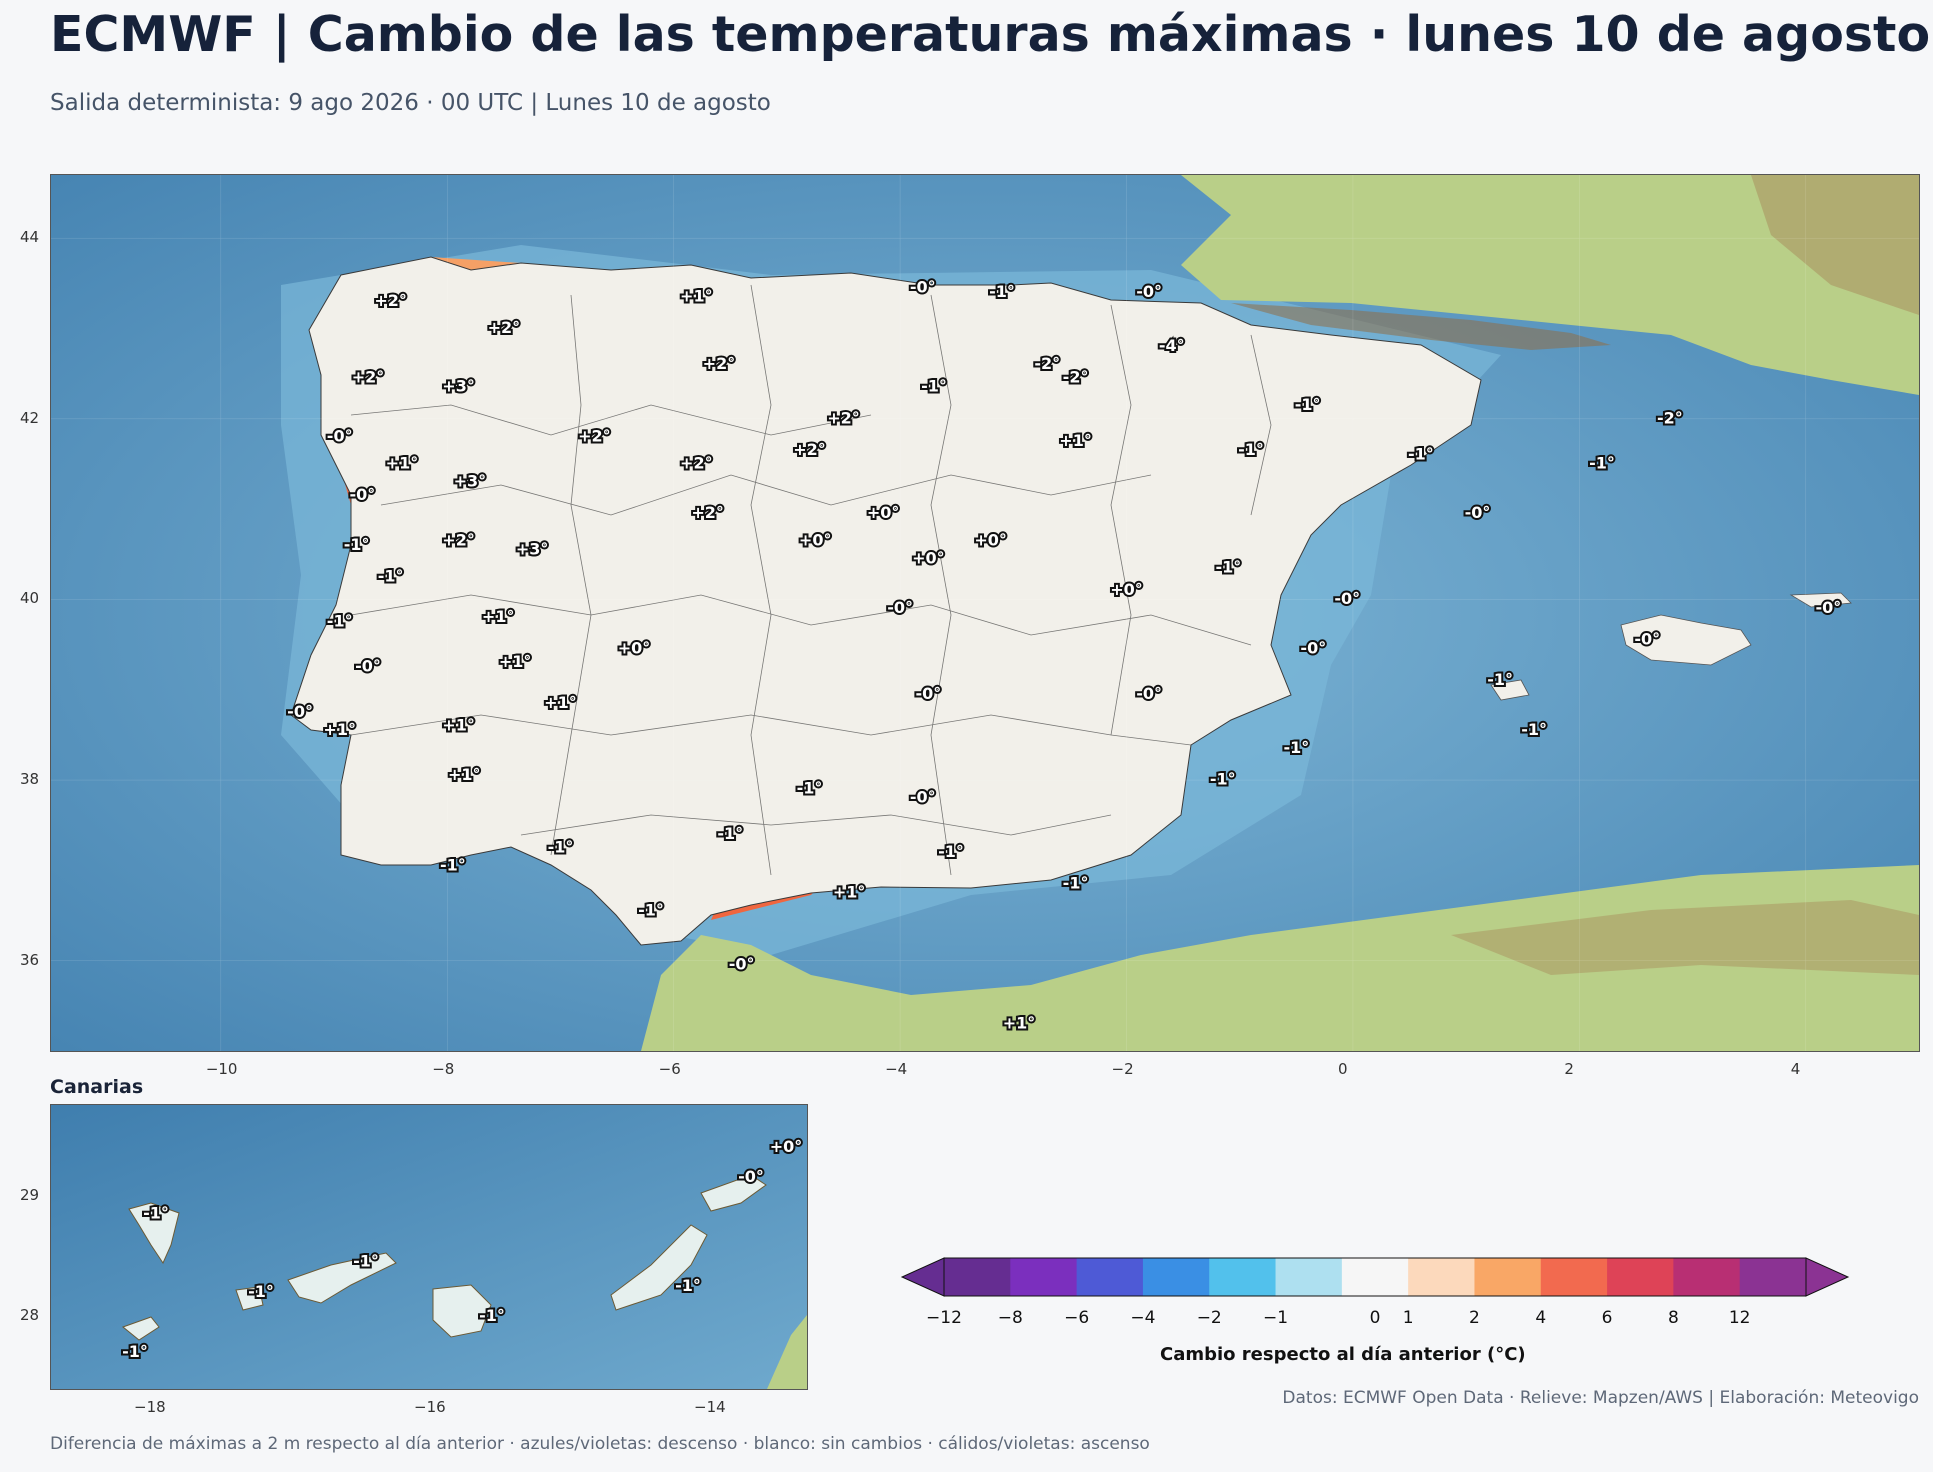 This screenshot has height=1472, width=1933. I want to click on canary-inset-map: -1° -1° -1° -1° -1° -0° +0° -1°, so click(429, 1247).